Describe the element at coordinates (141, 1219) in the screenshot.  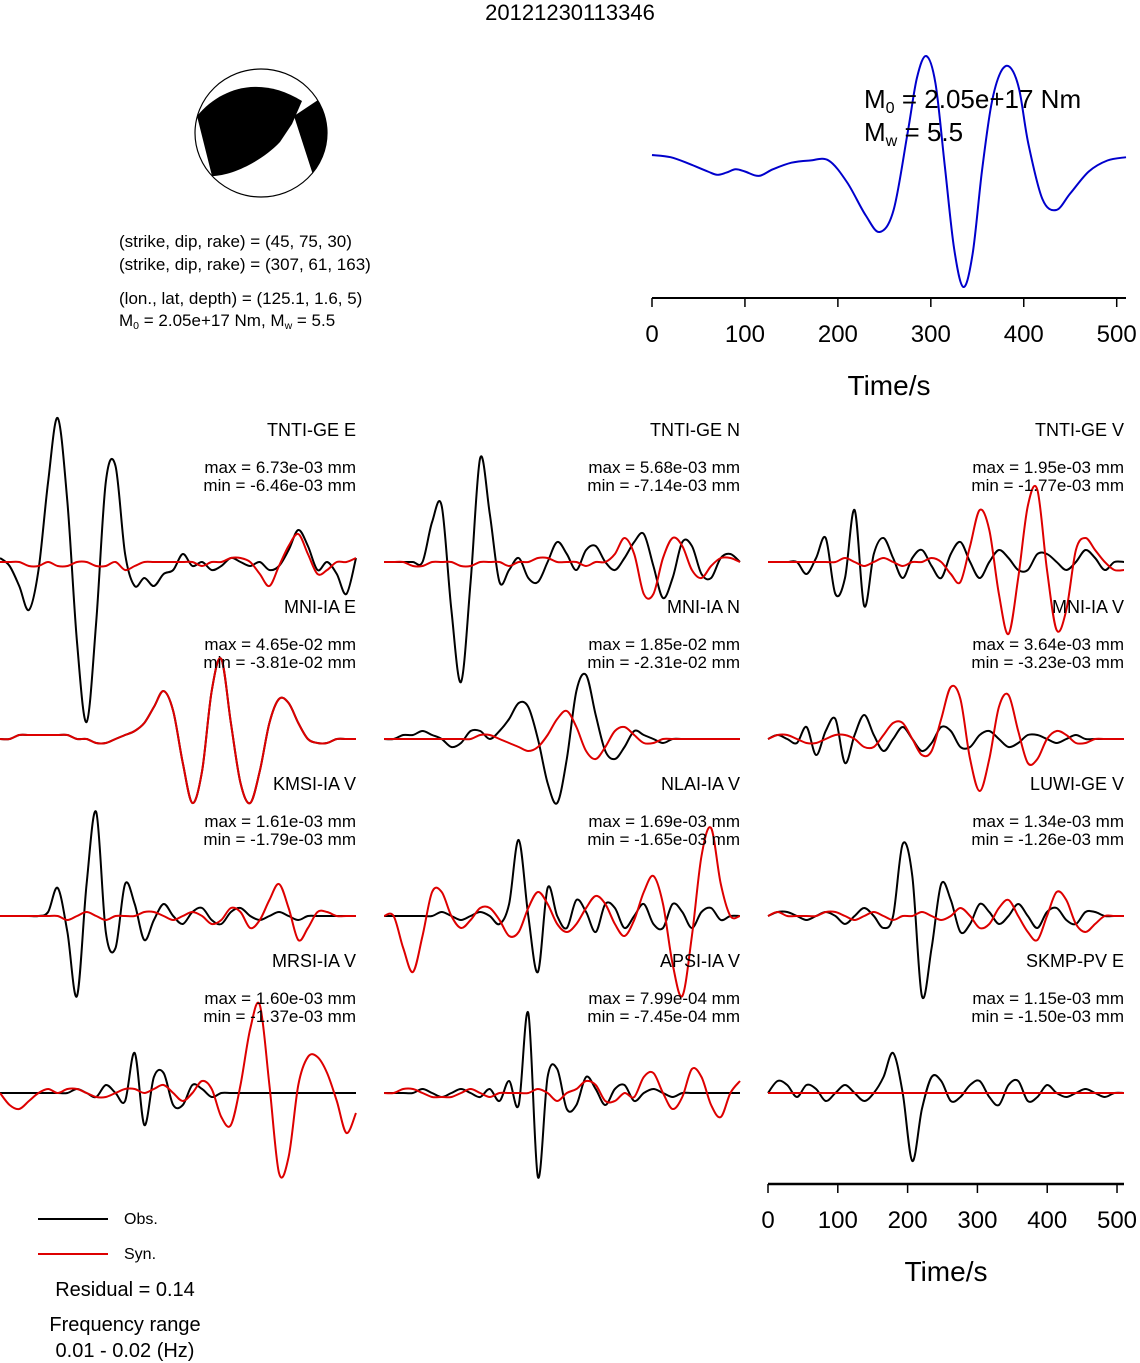
I see `legend-obs-label: Obs.` at that location.